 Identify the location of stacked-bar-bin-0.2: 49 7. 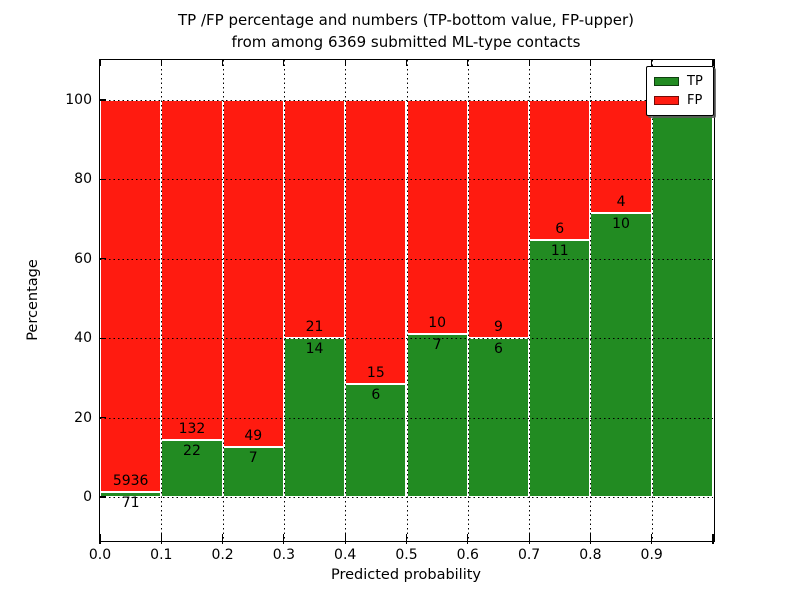
(253, 298).